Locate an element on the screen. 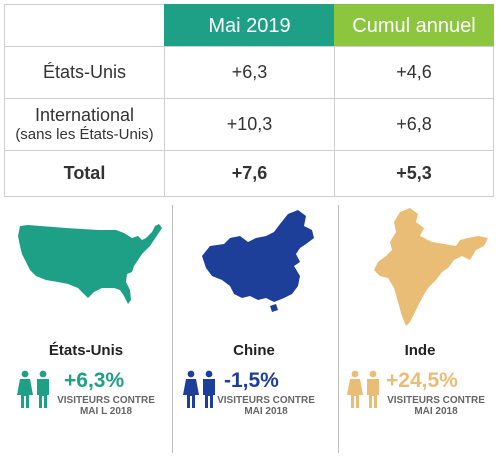 This screenshot has width=502, height=467. row-label-cell: International (sans les États-Unis) is located at coordinates (84, 124).